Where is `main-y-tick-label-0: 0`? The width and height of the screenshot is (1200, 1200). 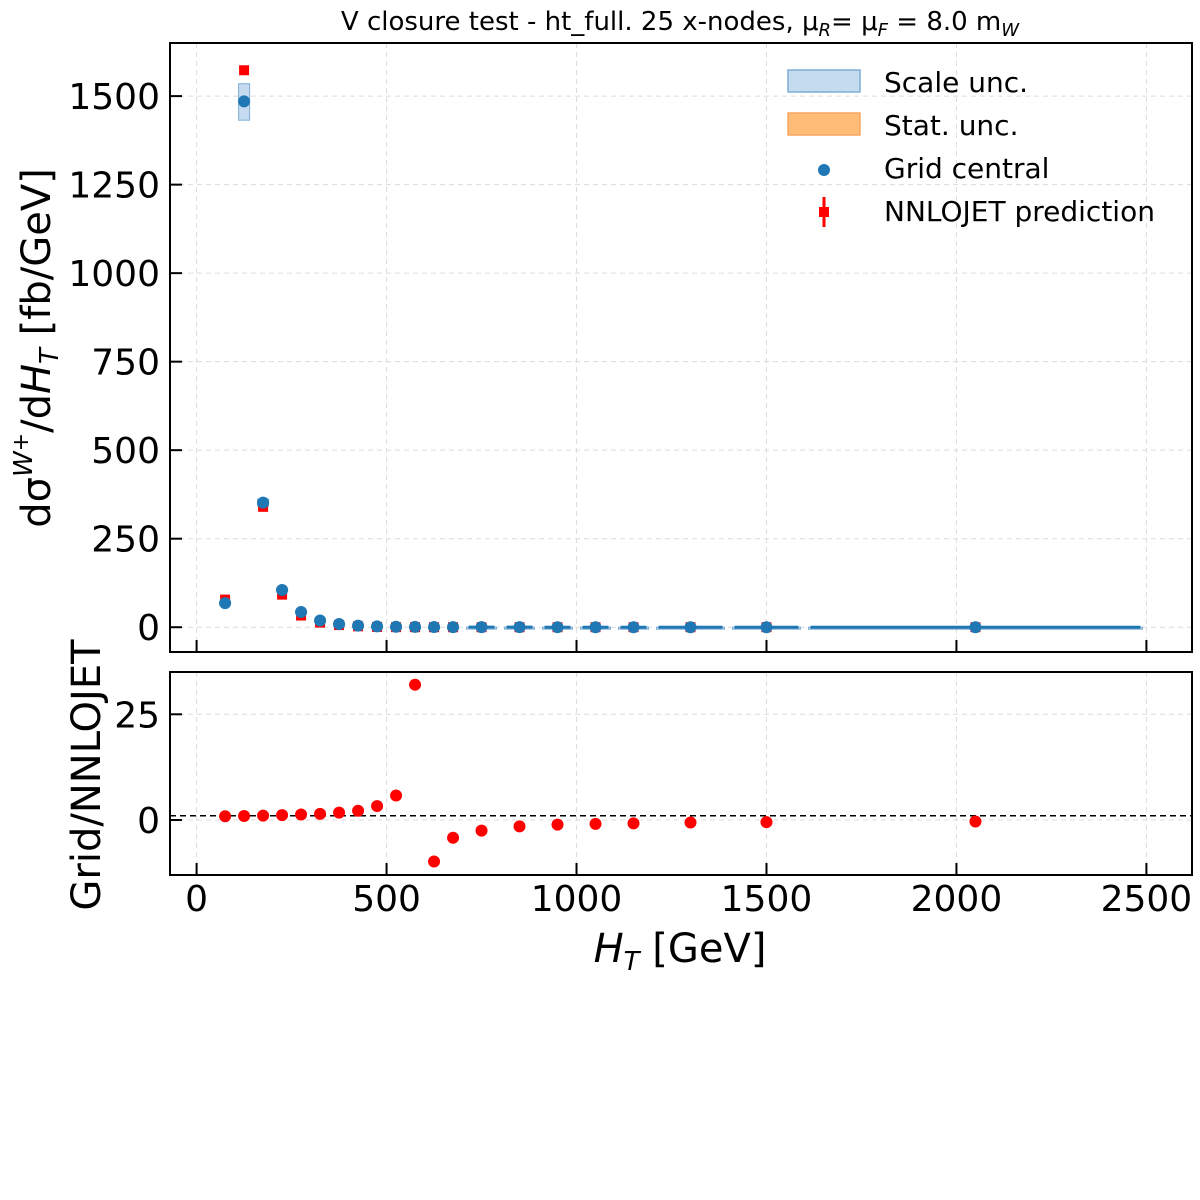 main-y-tick-label-0: 0 is located at coordinates (148, 628).